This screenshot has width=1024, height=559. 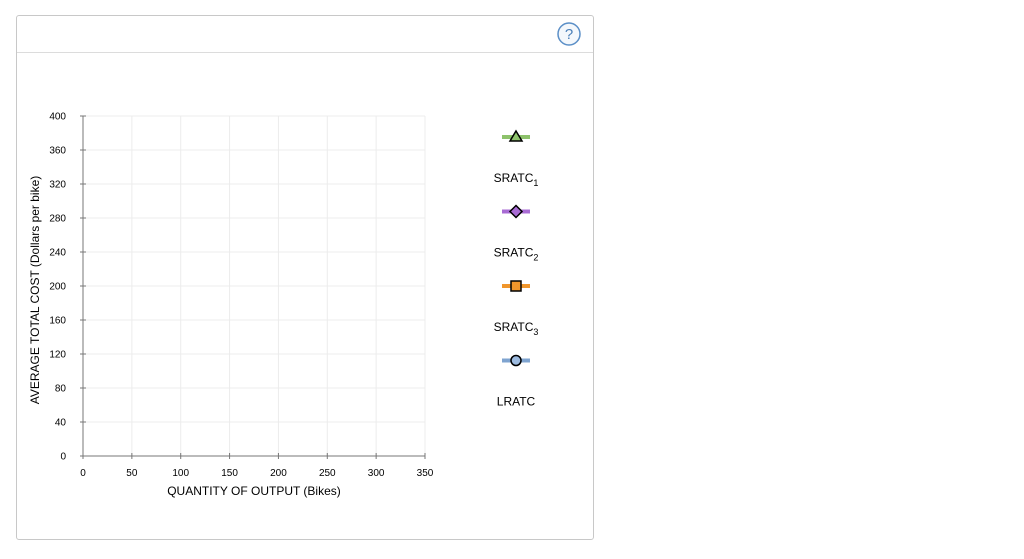 I want to click on legend-tool-sratc1, so click(x=516, y=135).